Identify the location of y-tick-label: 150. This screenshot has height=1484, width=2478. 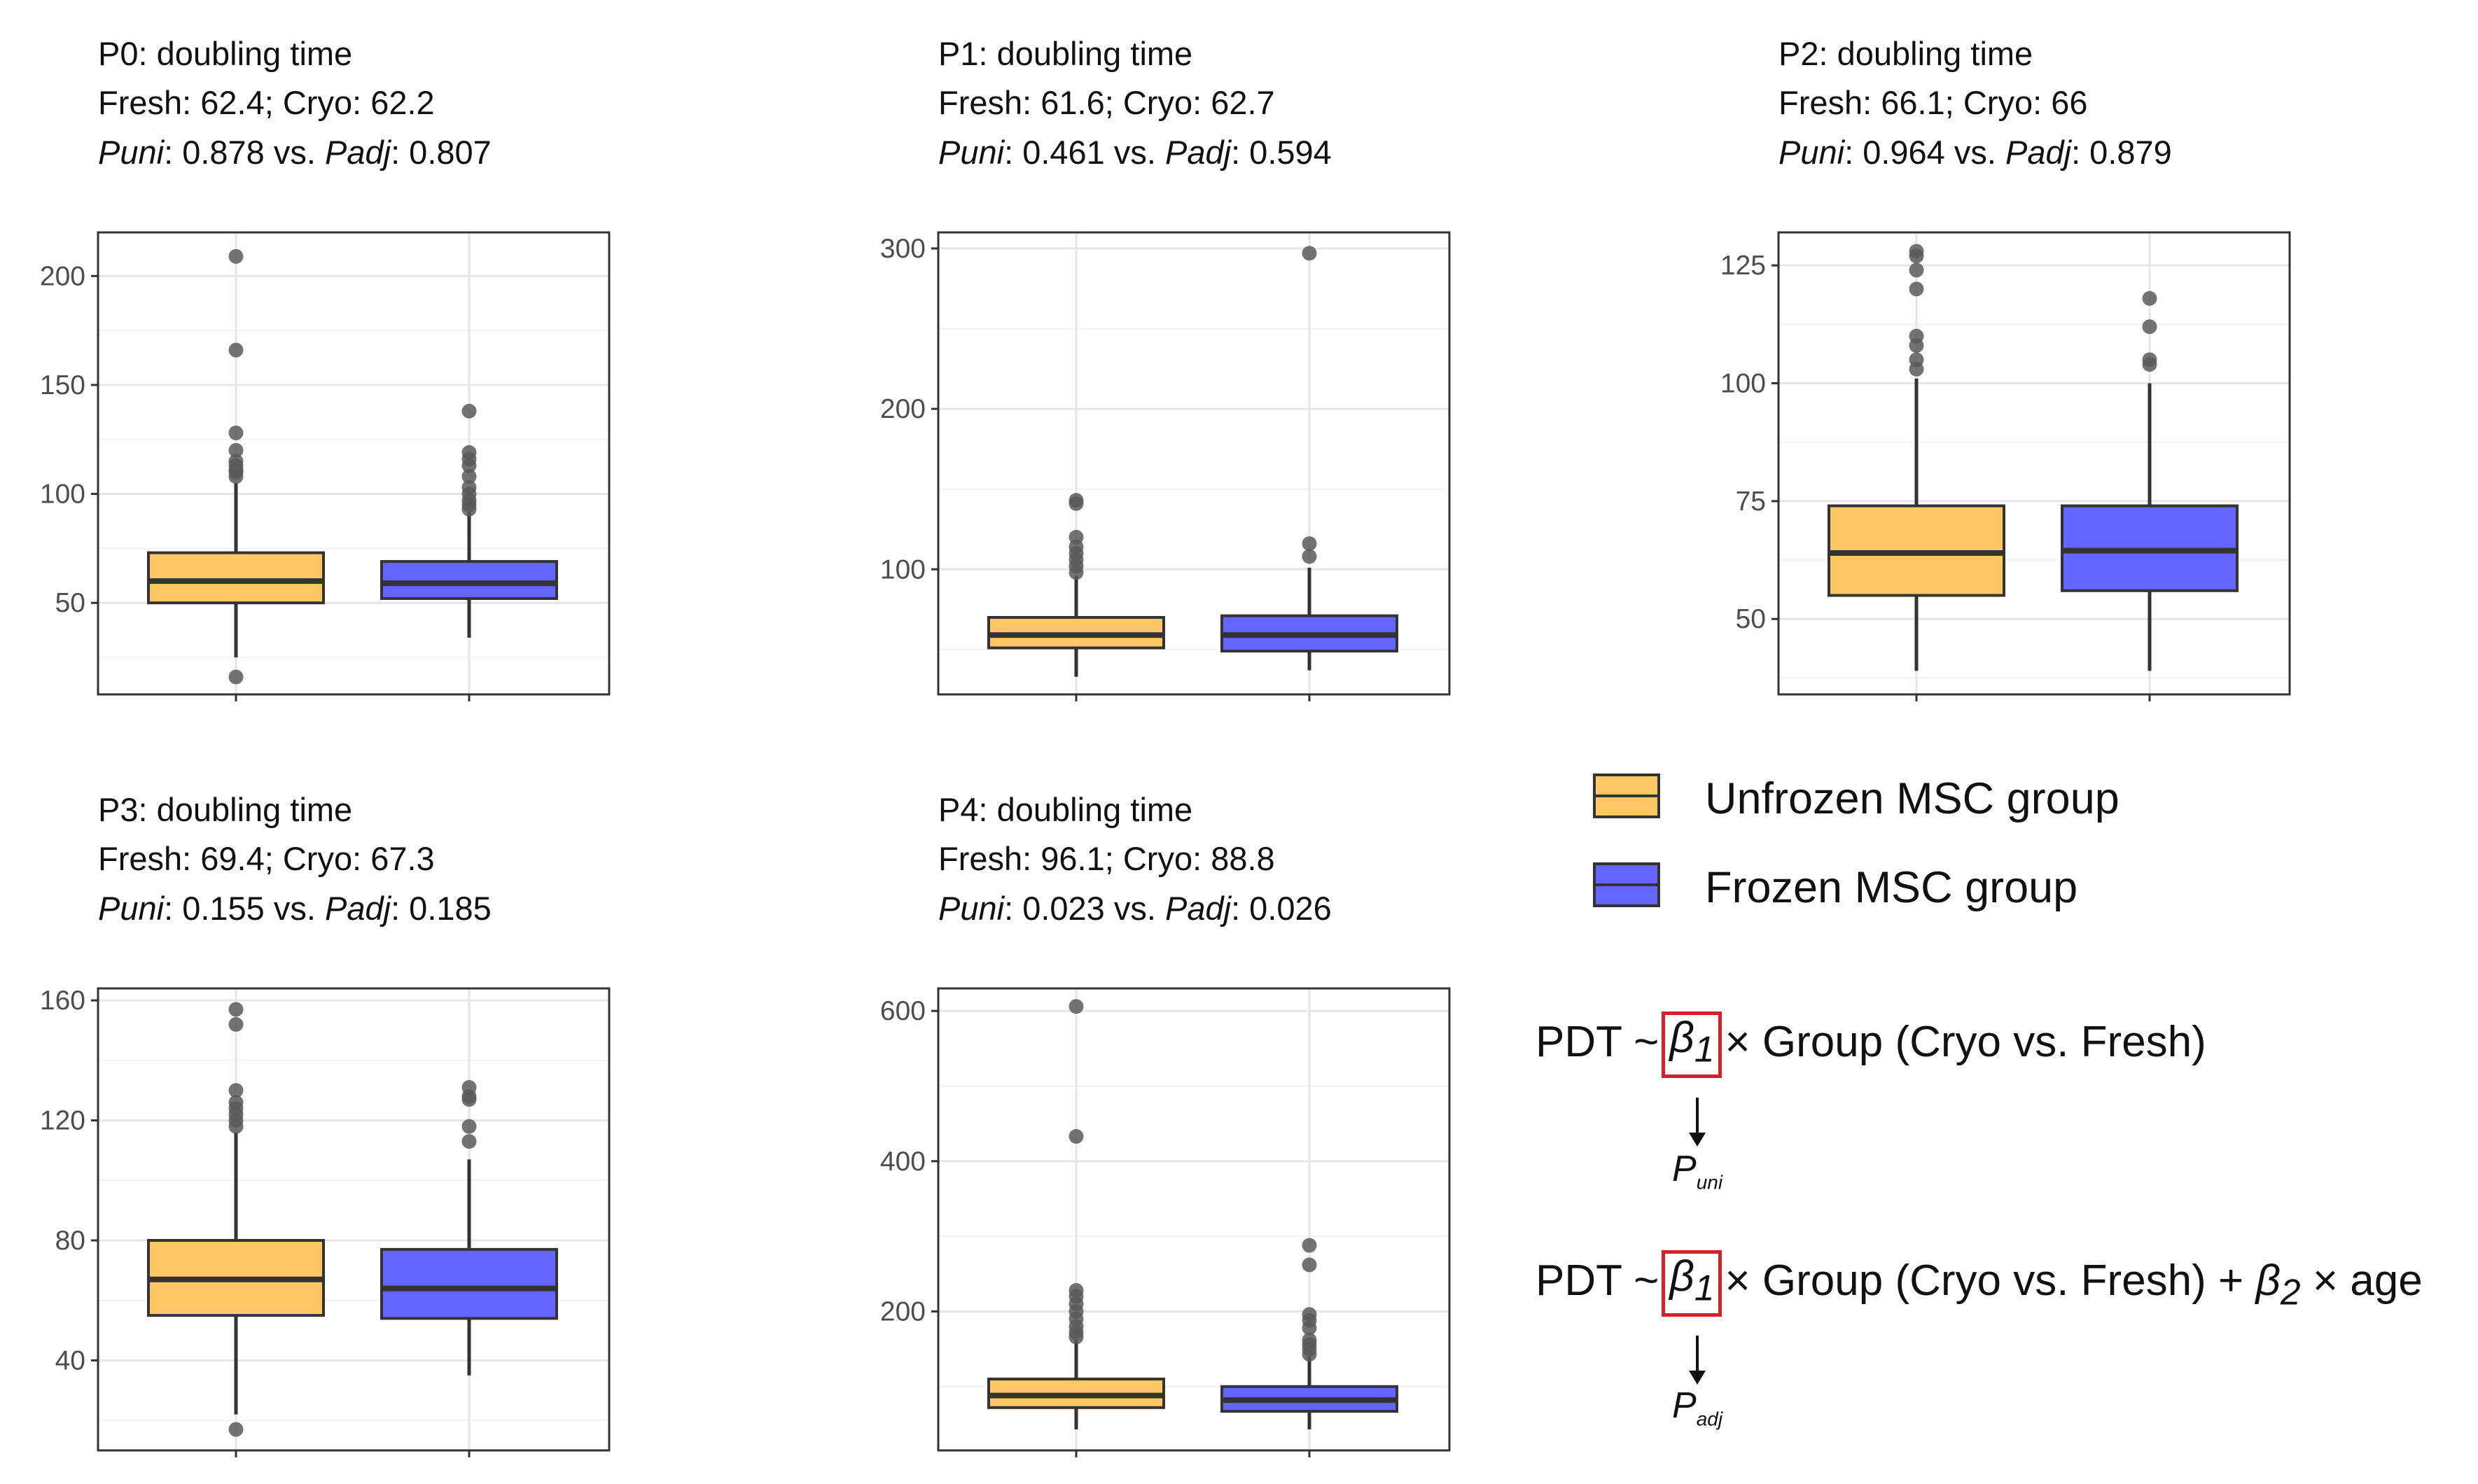
(62, 385).